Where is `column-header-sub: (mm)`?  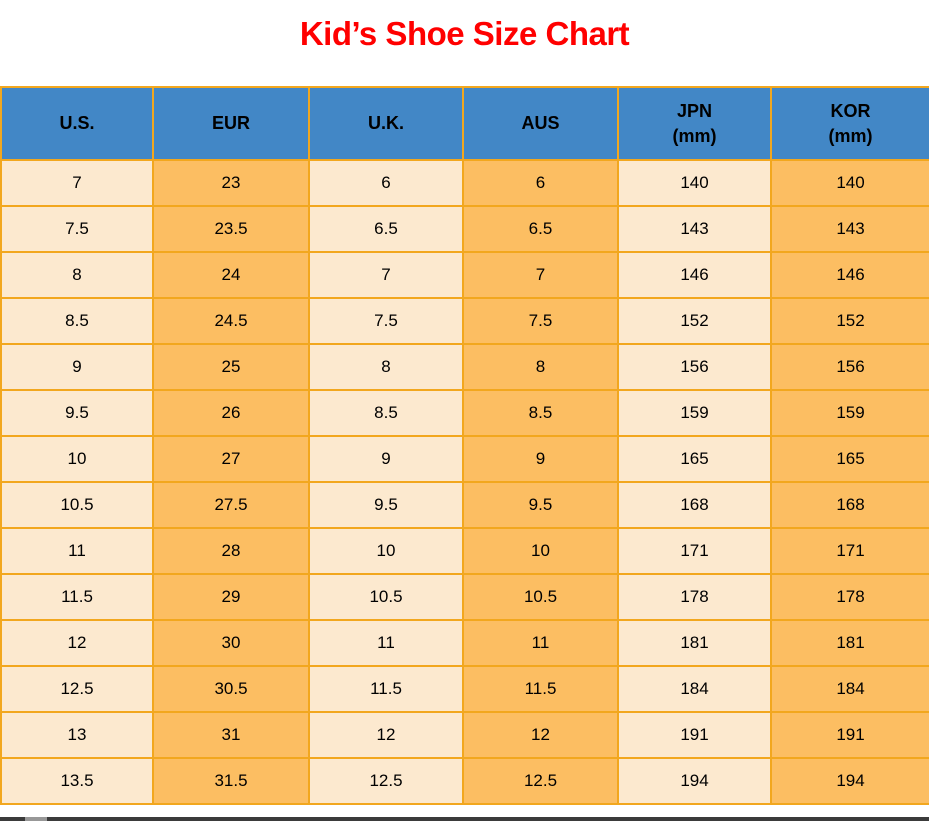
column-header-sub: (mm) is located at coordinates (850, 135).